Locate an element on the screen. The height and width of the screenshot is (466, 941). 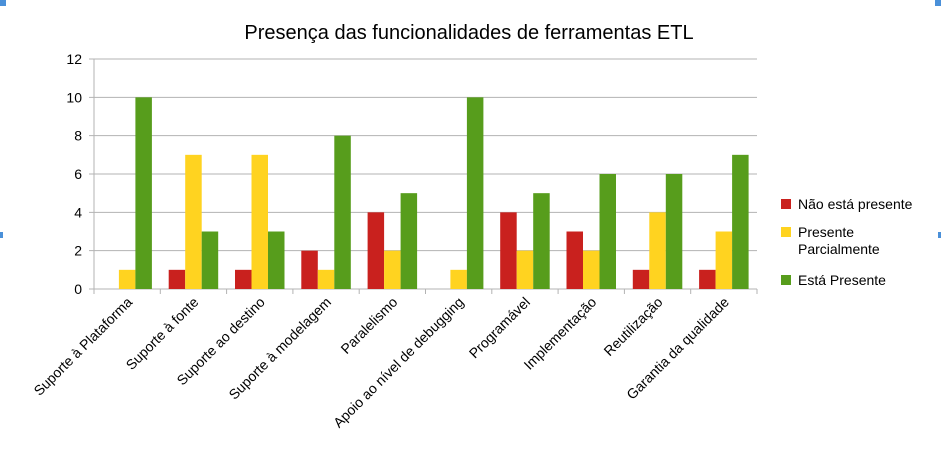
x-tick-label: Reutilização is located at coordinates (632, 326).